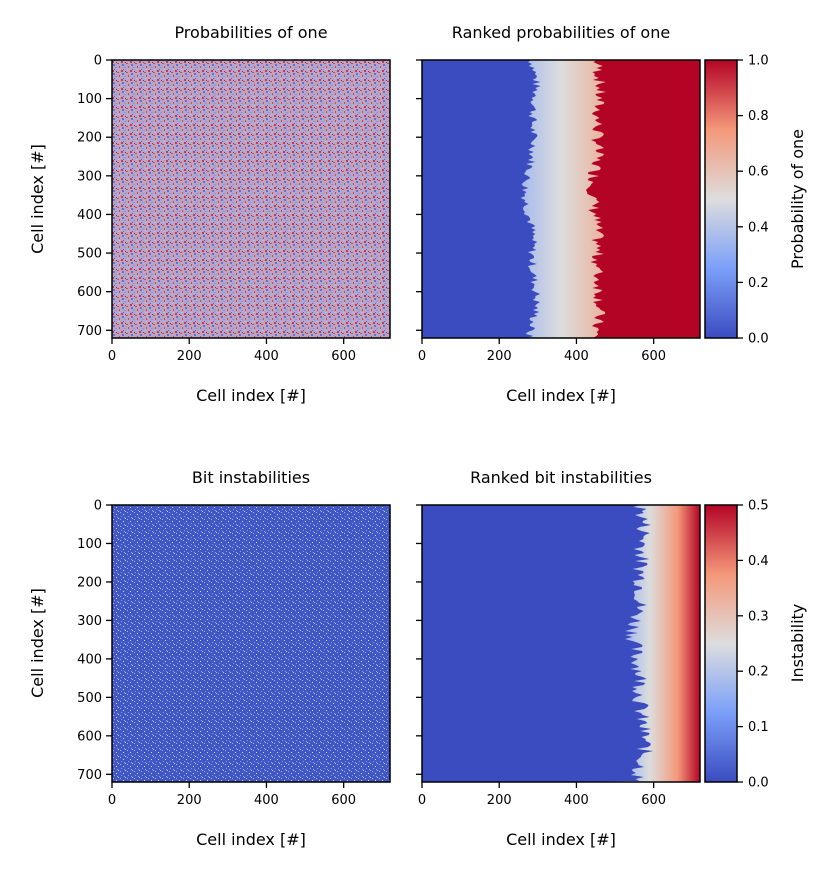 Image resolution: width=832 pixels, height=879 pixels. I want to click on panel3-frame, so click(251, 643).